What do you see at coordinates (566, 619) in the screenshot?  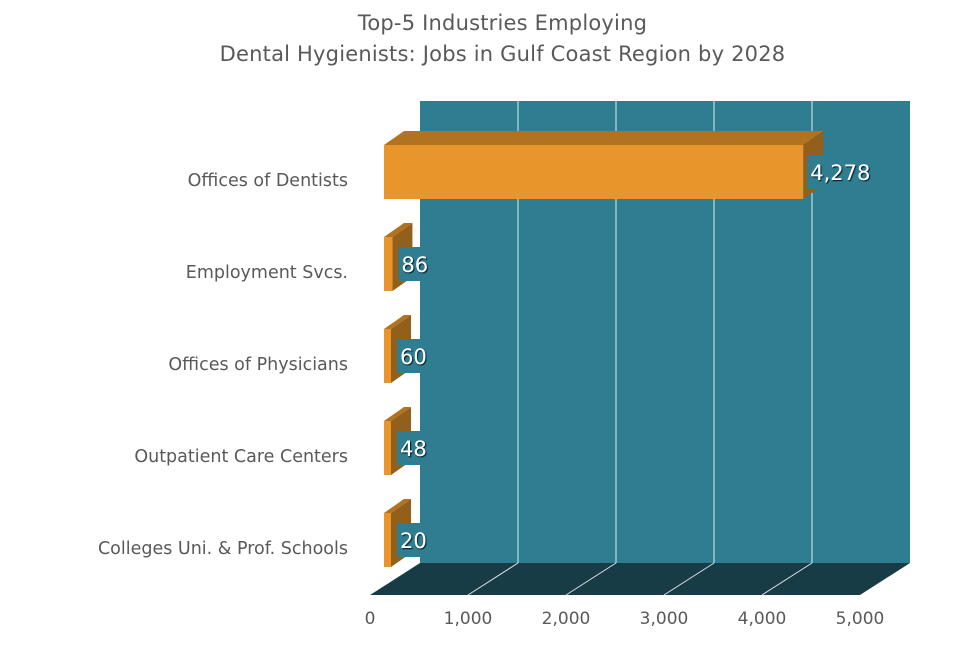 I see `x-tick-label: 2,000` at bounding box center [566, 619].